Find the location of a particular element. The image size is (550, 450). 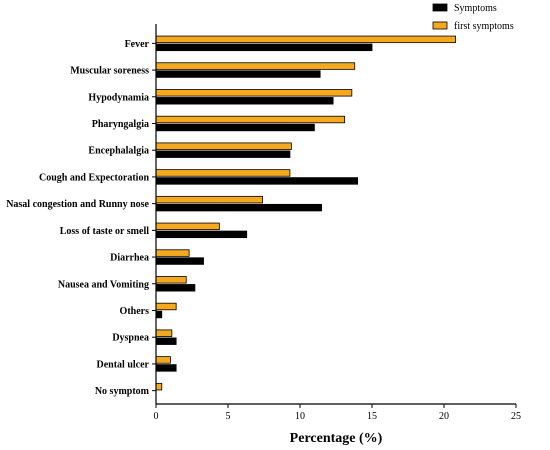

legend-swatch-symptoms is located at coordinates (440, 7).